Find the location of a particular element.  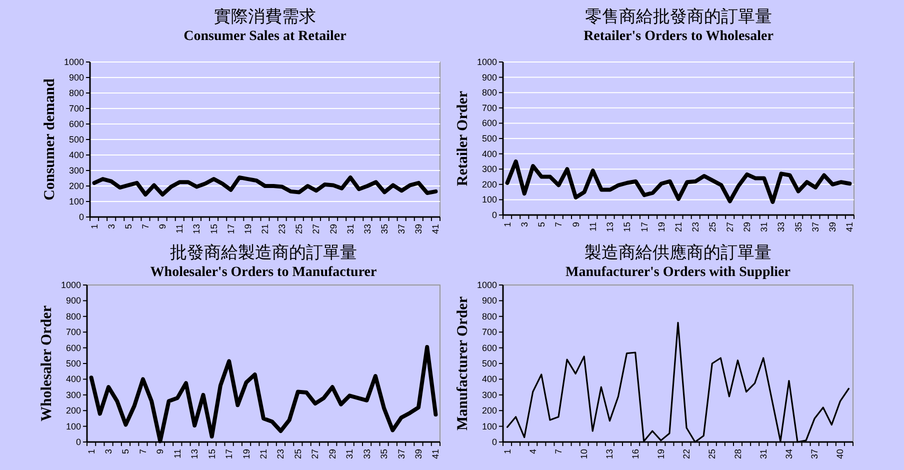

y-axis-title: Retailer Order is located at coordinates (463, 138).